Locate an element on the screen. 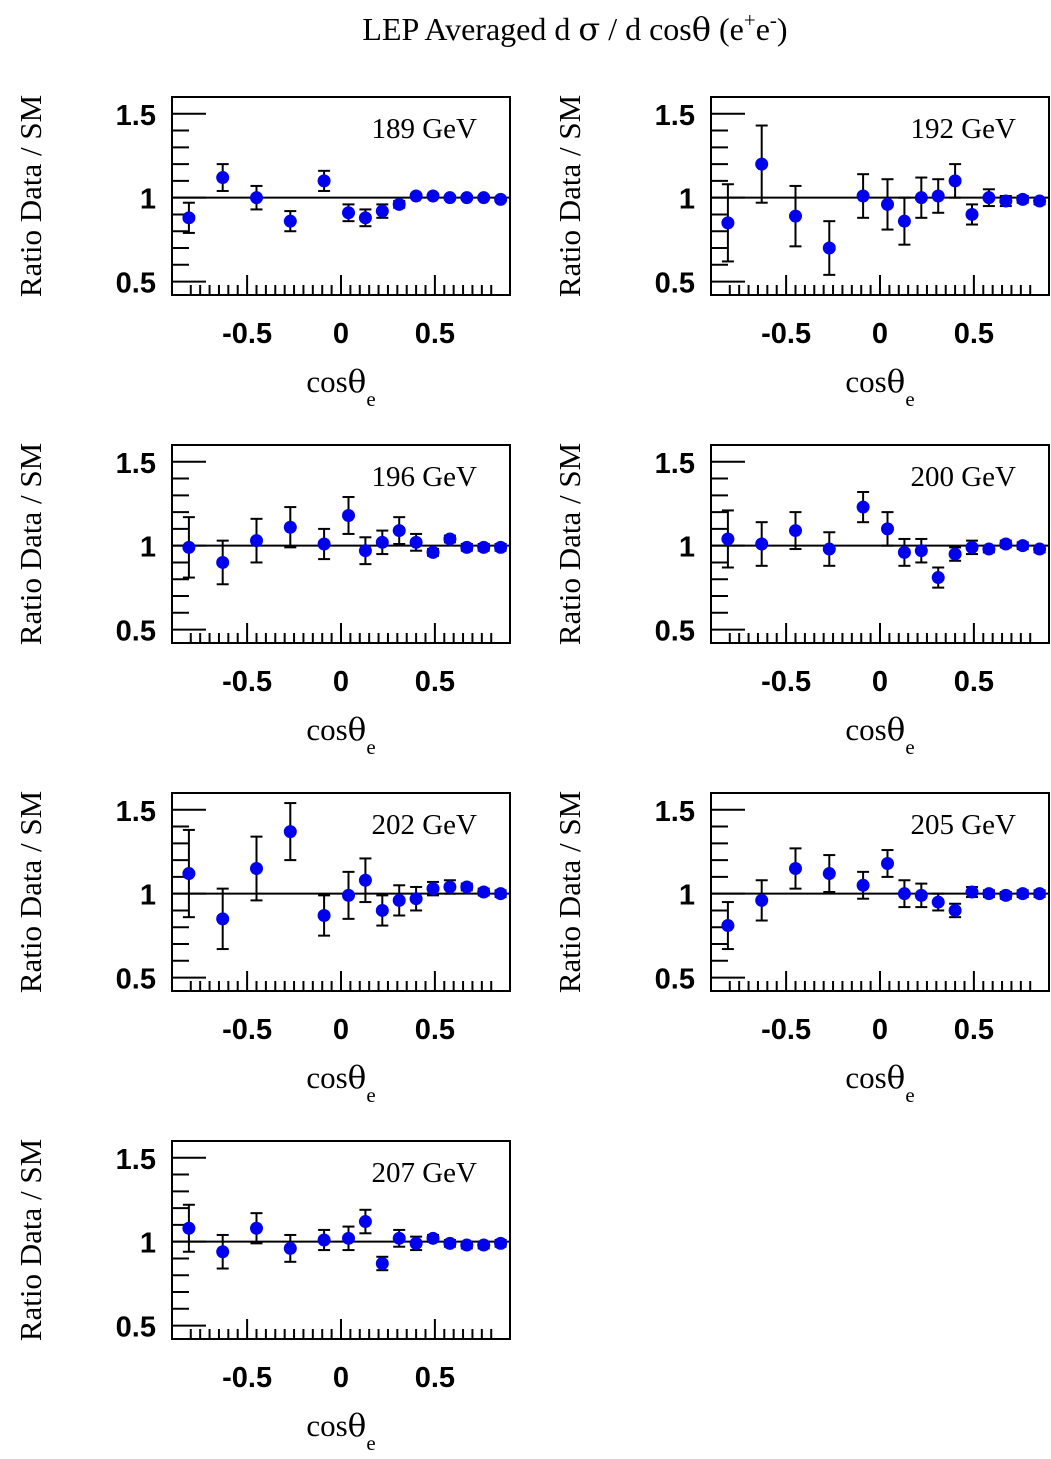  energy-label: 189 GeV is located at coordinates (424, 129).